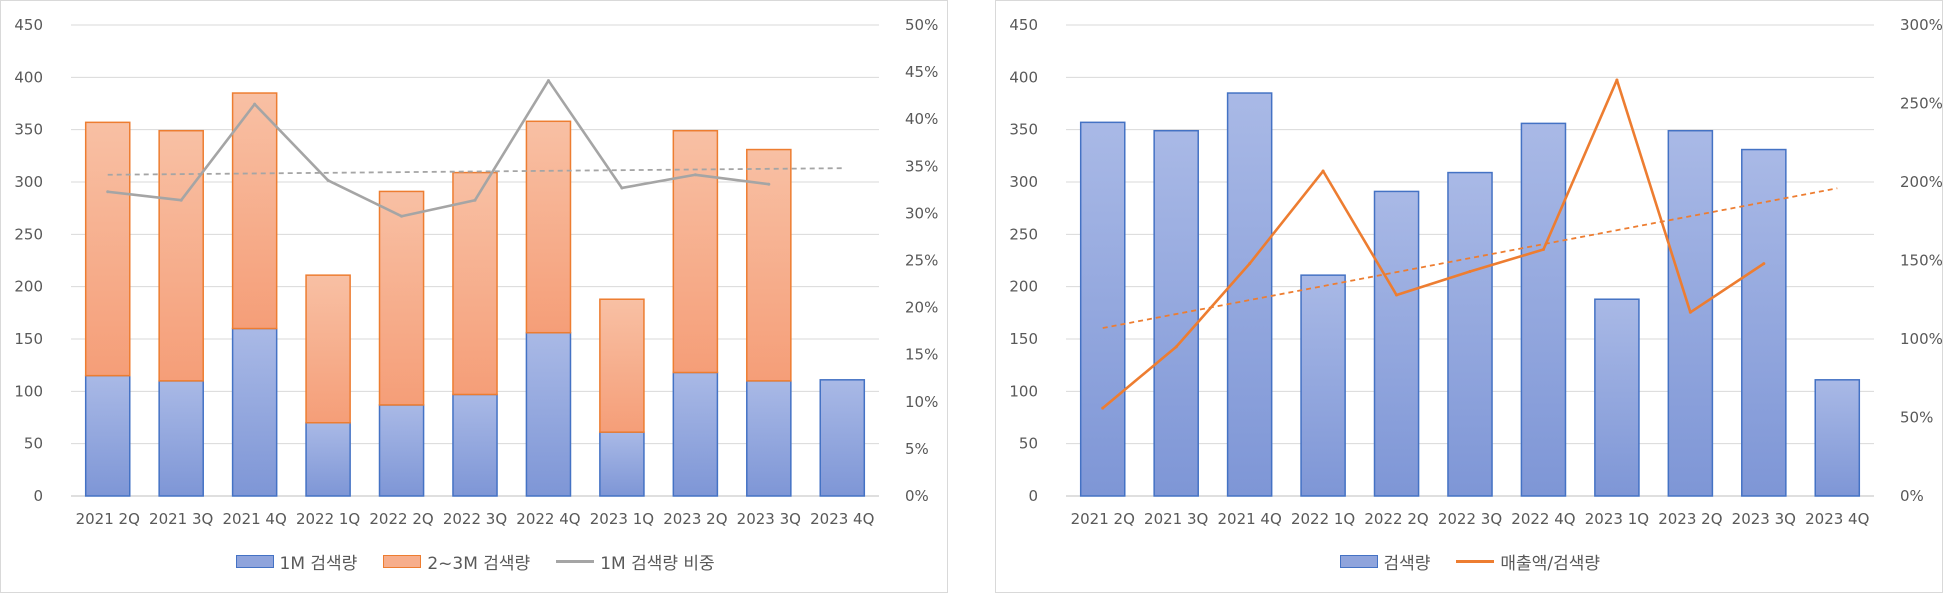 This screenshot has height=594, width=1943. I want to click on y-right-tick-label: 10%, so click(921, 402).